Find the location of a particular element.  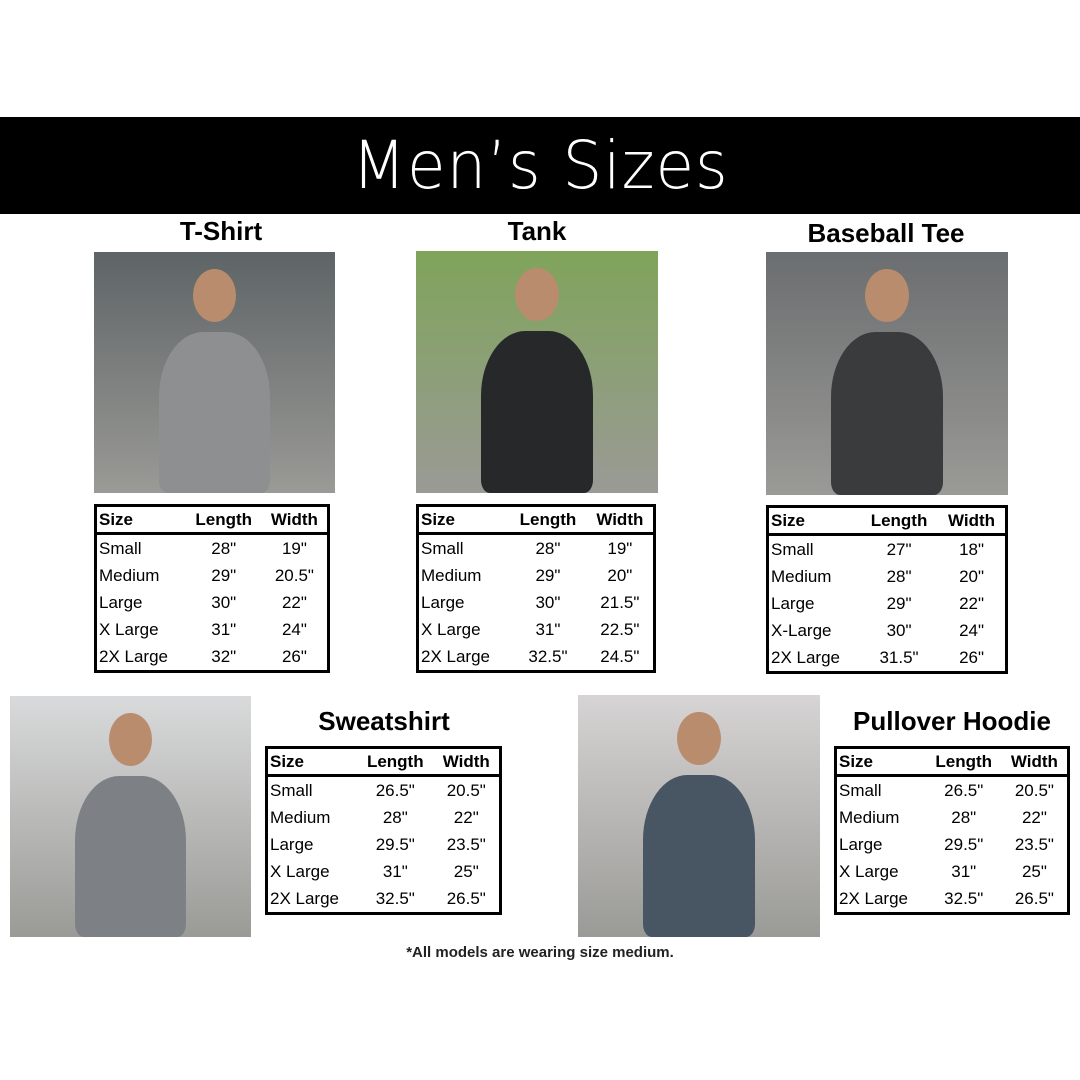

cell-width: 25" is located at coordinates (1034, 871).